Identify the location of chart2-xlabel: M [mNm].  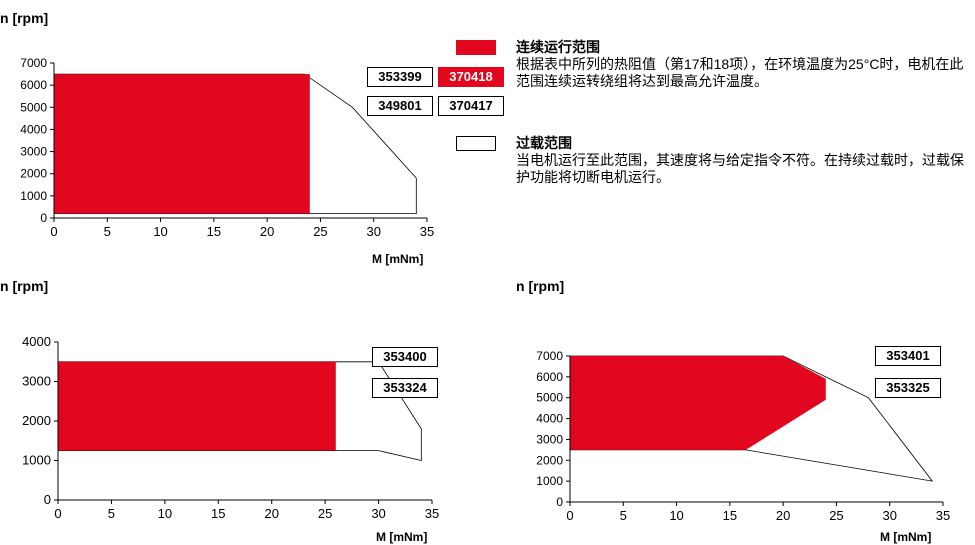
(402, 537).